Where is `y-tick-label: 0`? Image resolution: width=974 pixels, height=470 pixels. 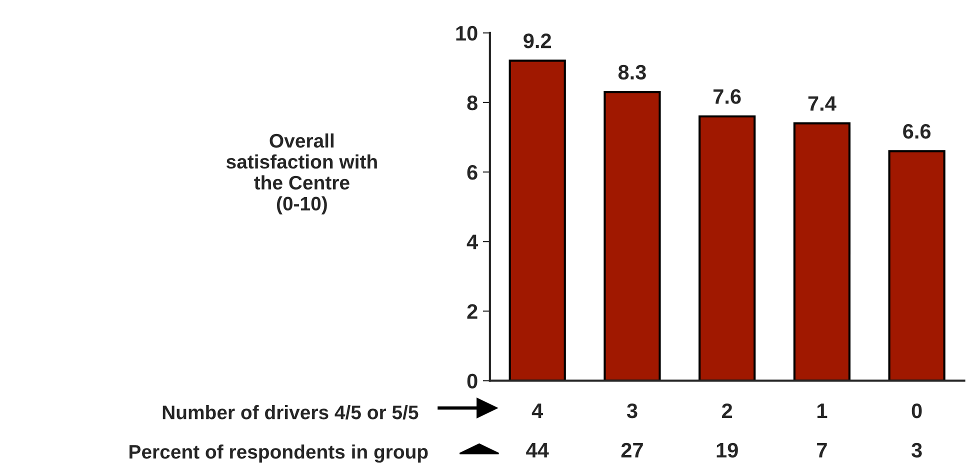 y-tick-label: 0 is located at coordinates (472, 381).